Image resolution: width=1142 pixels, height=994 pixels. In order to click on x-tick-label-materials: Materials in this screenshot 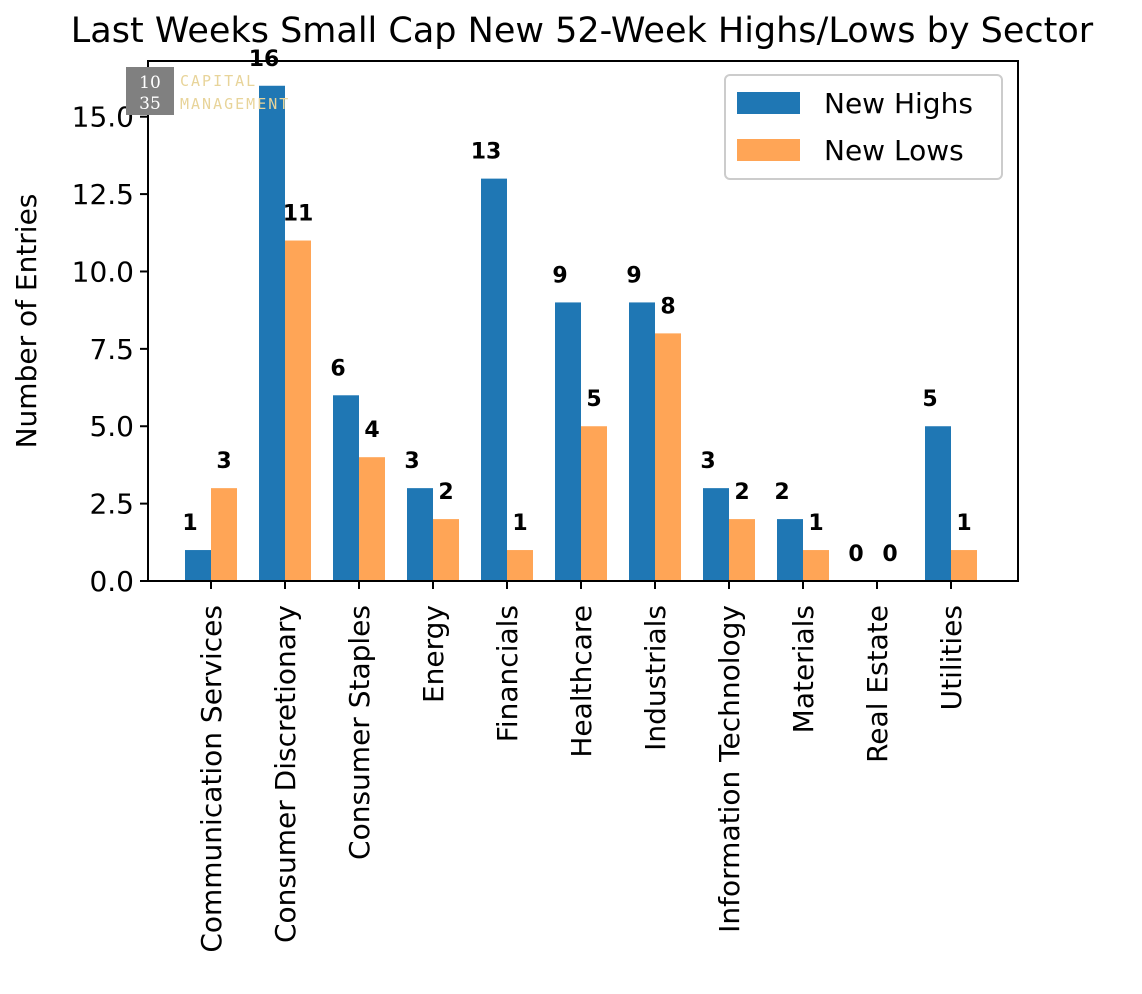, I will do `click(803, 669)`.